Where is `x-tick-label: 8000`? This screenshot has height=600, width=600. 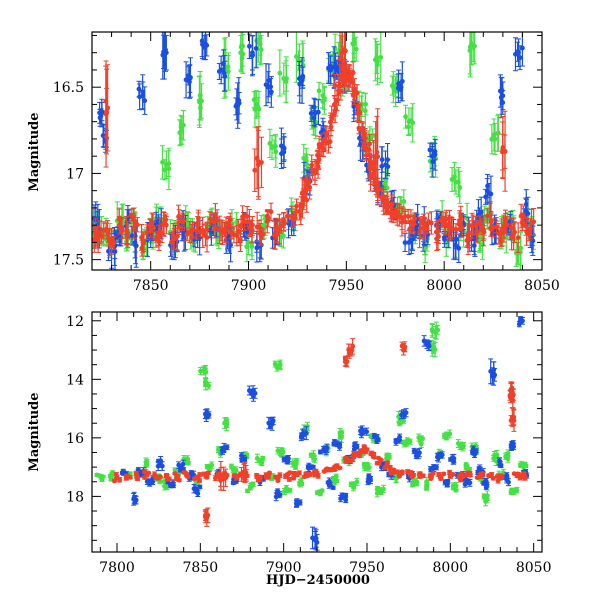 x-tick-label: 8000 is located at coordinates (444, 286).